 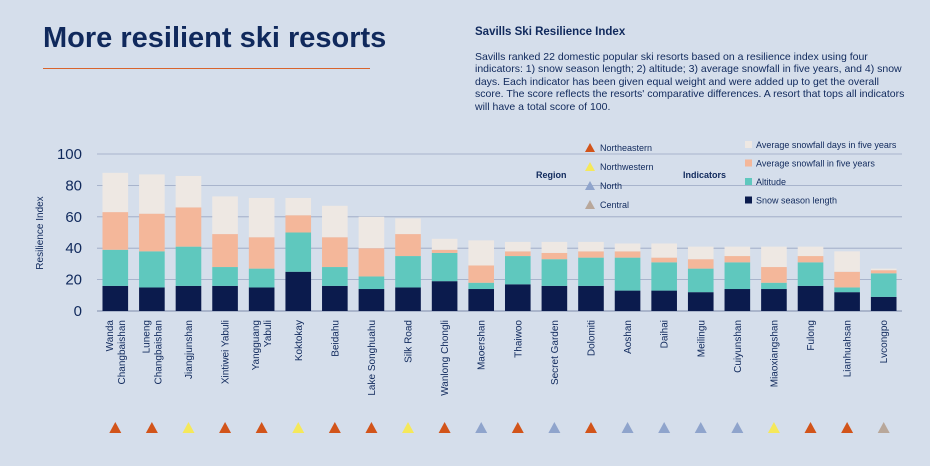 I want to click on x-tick-label: Dolomiti, so click(x=591, y=338).